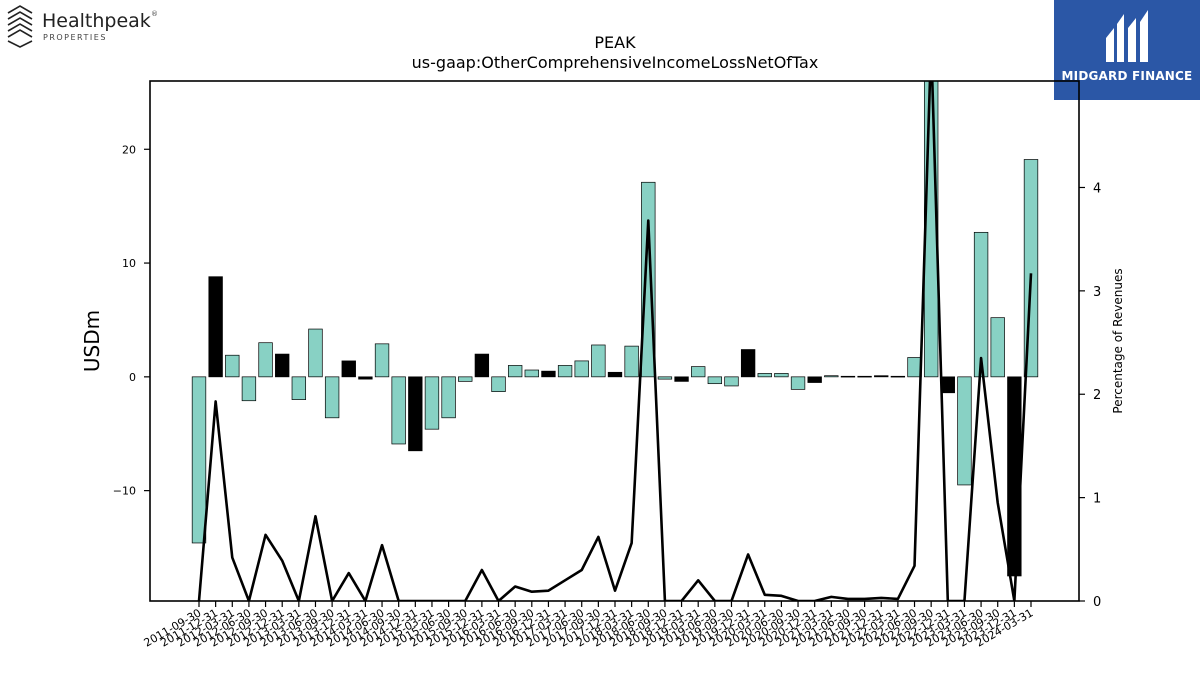 The height and width of the screenshot is (675, 1200). I want to click on y-axis: −10 0 10 20, so click(131, 320).